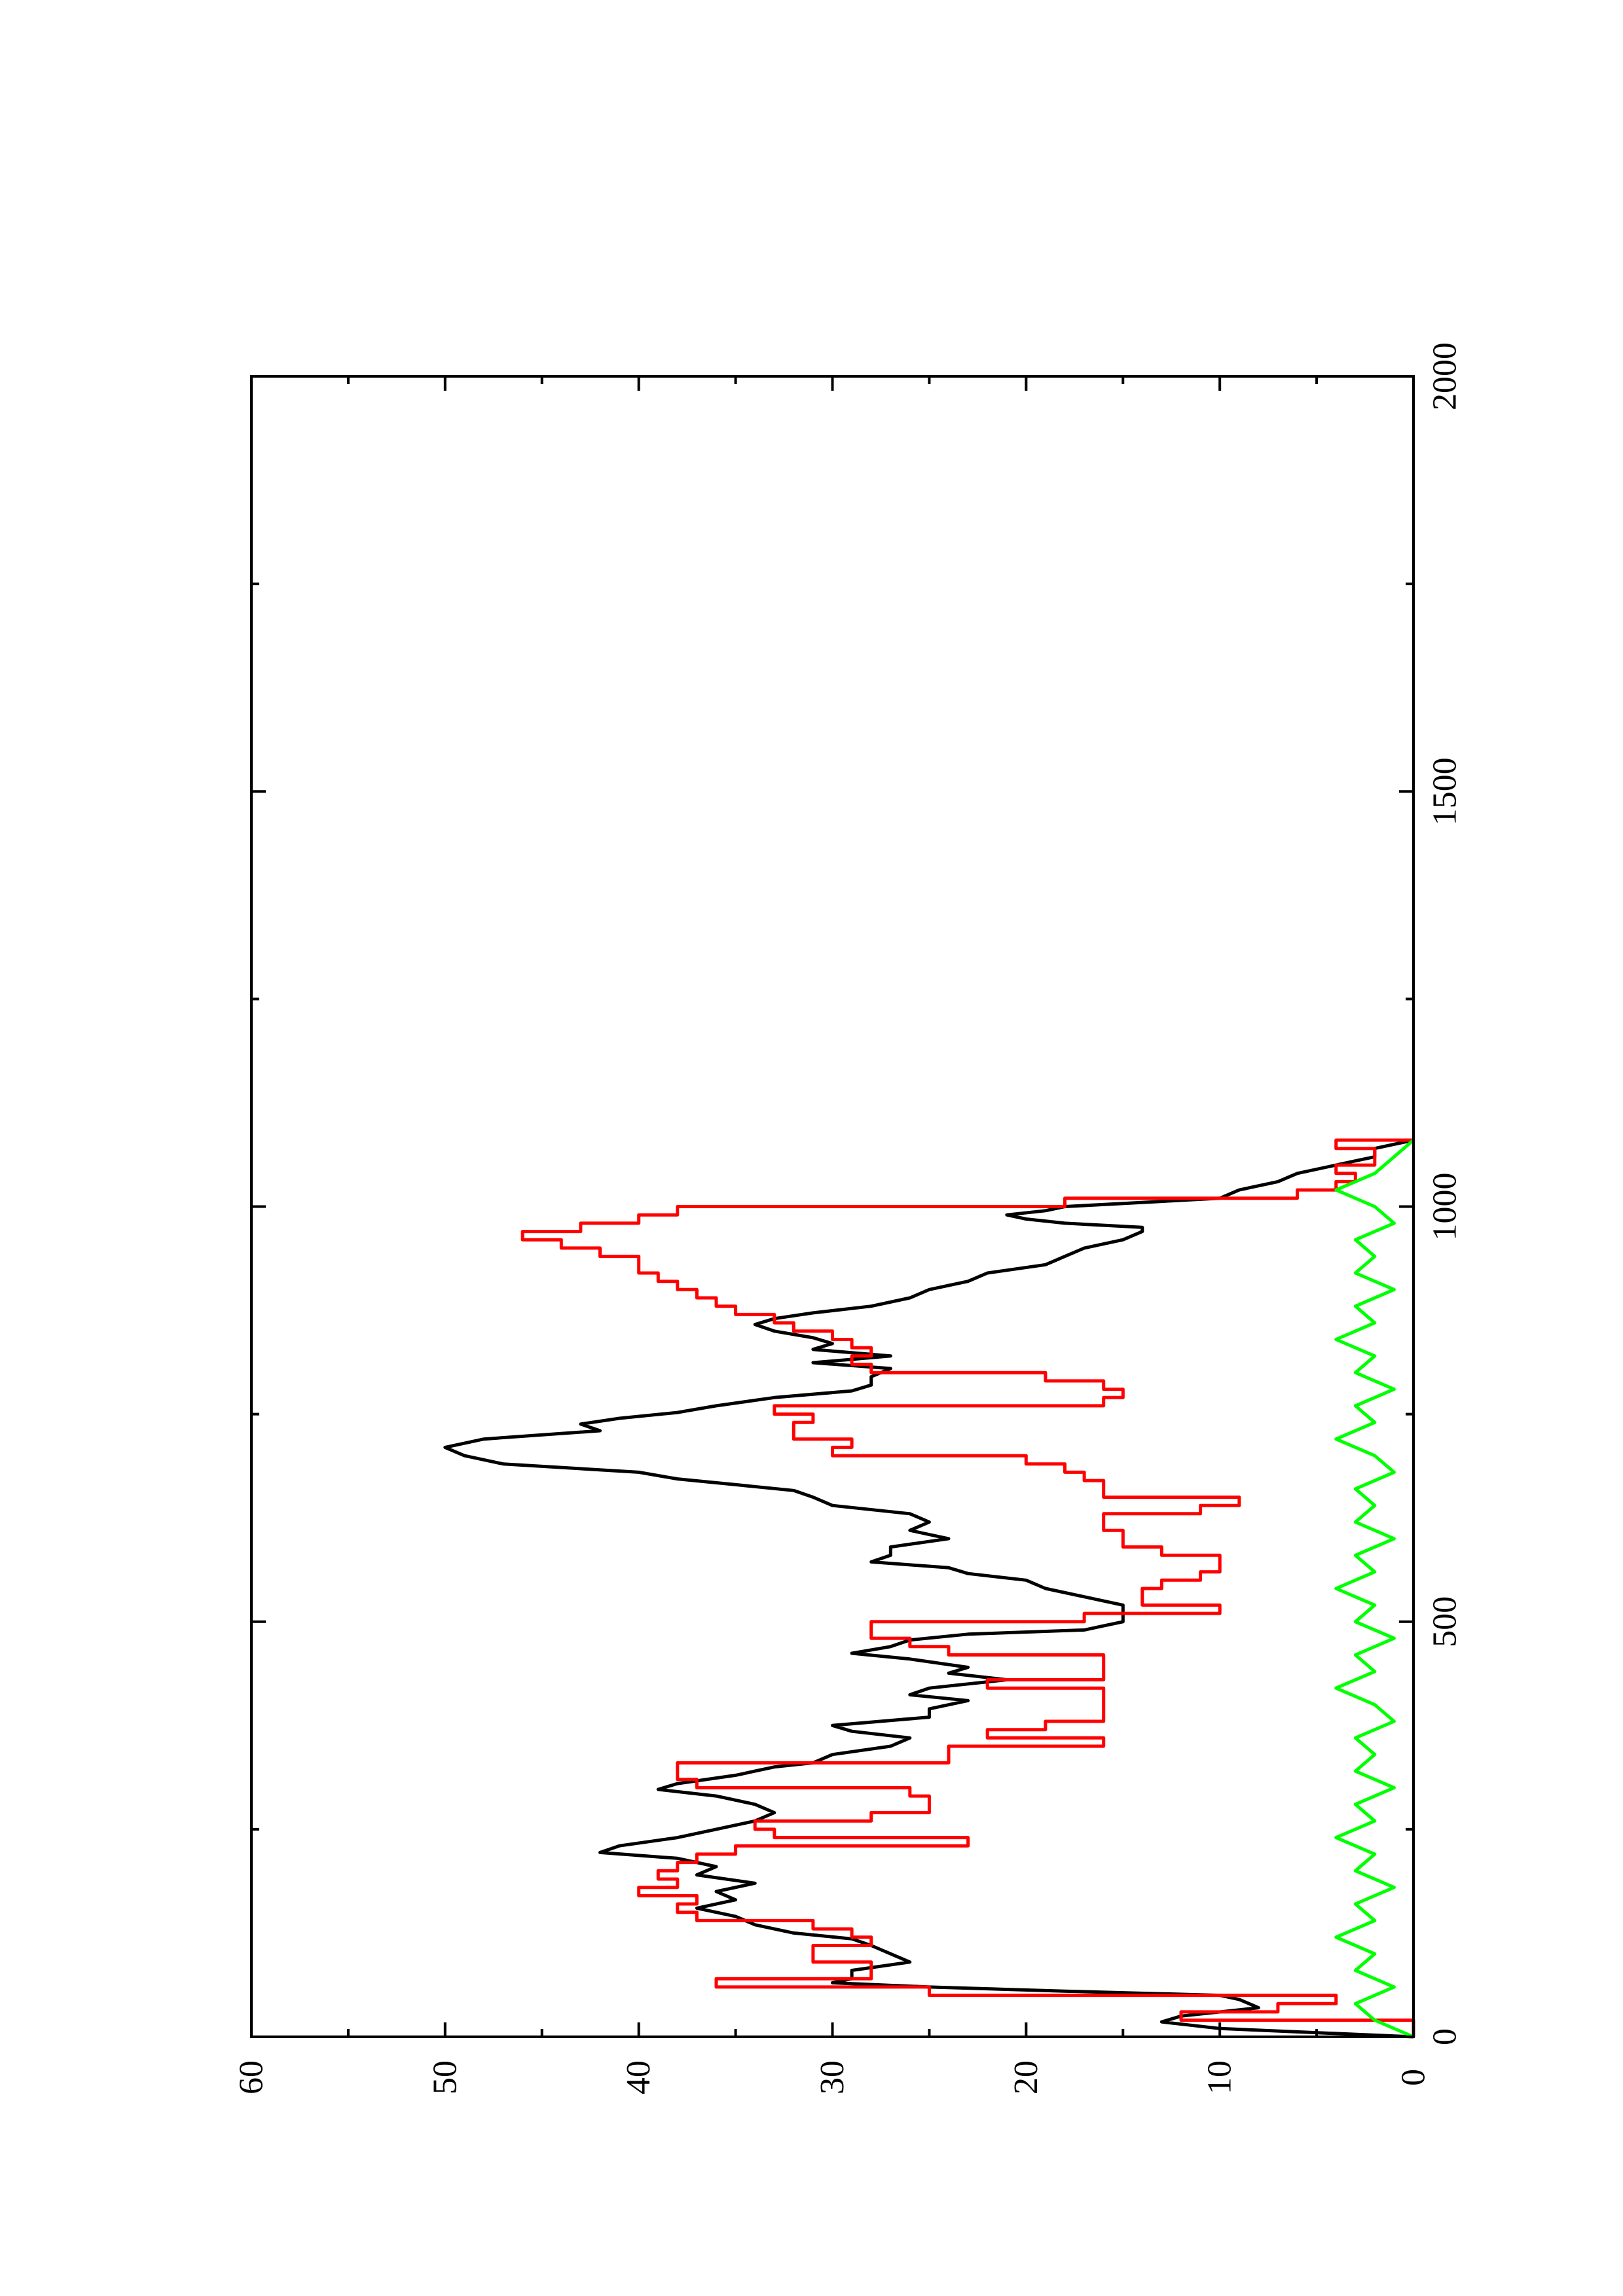 The image size is (1623, 2296). I want to click on y-tick-label: 0, so click(1413, 2077).